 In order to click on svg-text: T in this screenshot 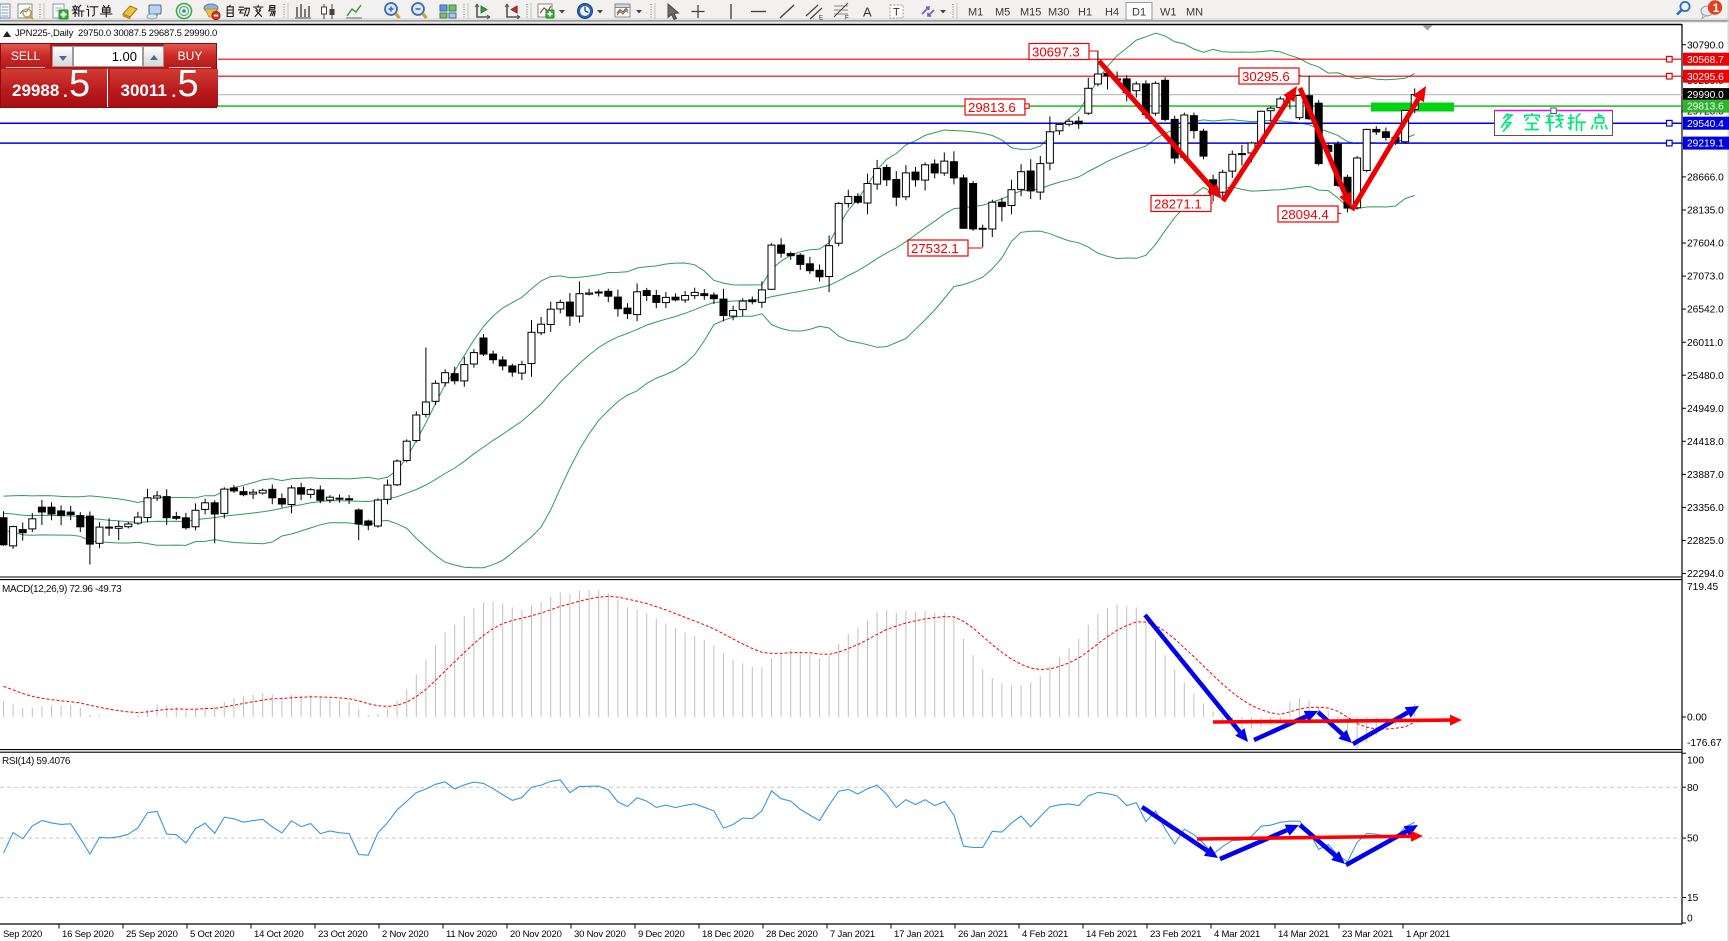, I will do `click(896, 13)`.